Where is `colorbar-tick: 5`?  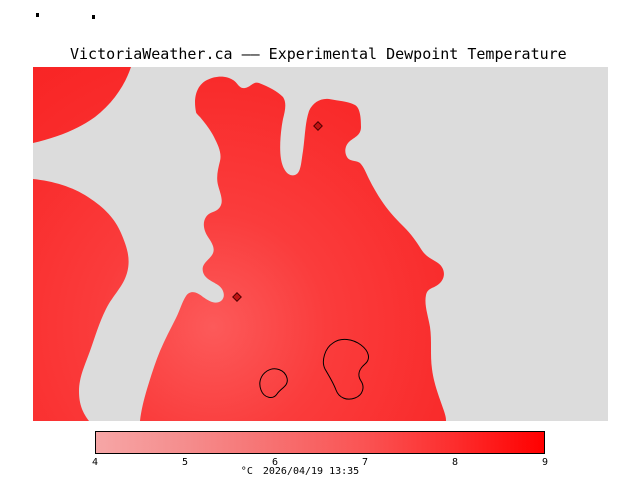 colorbar-tick: 5 is located at coordinates (185, 462).